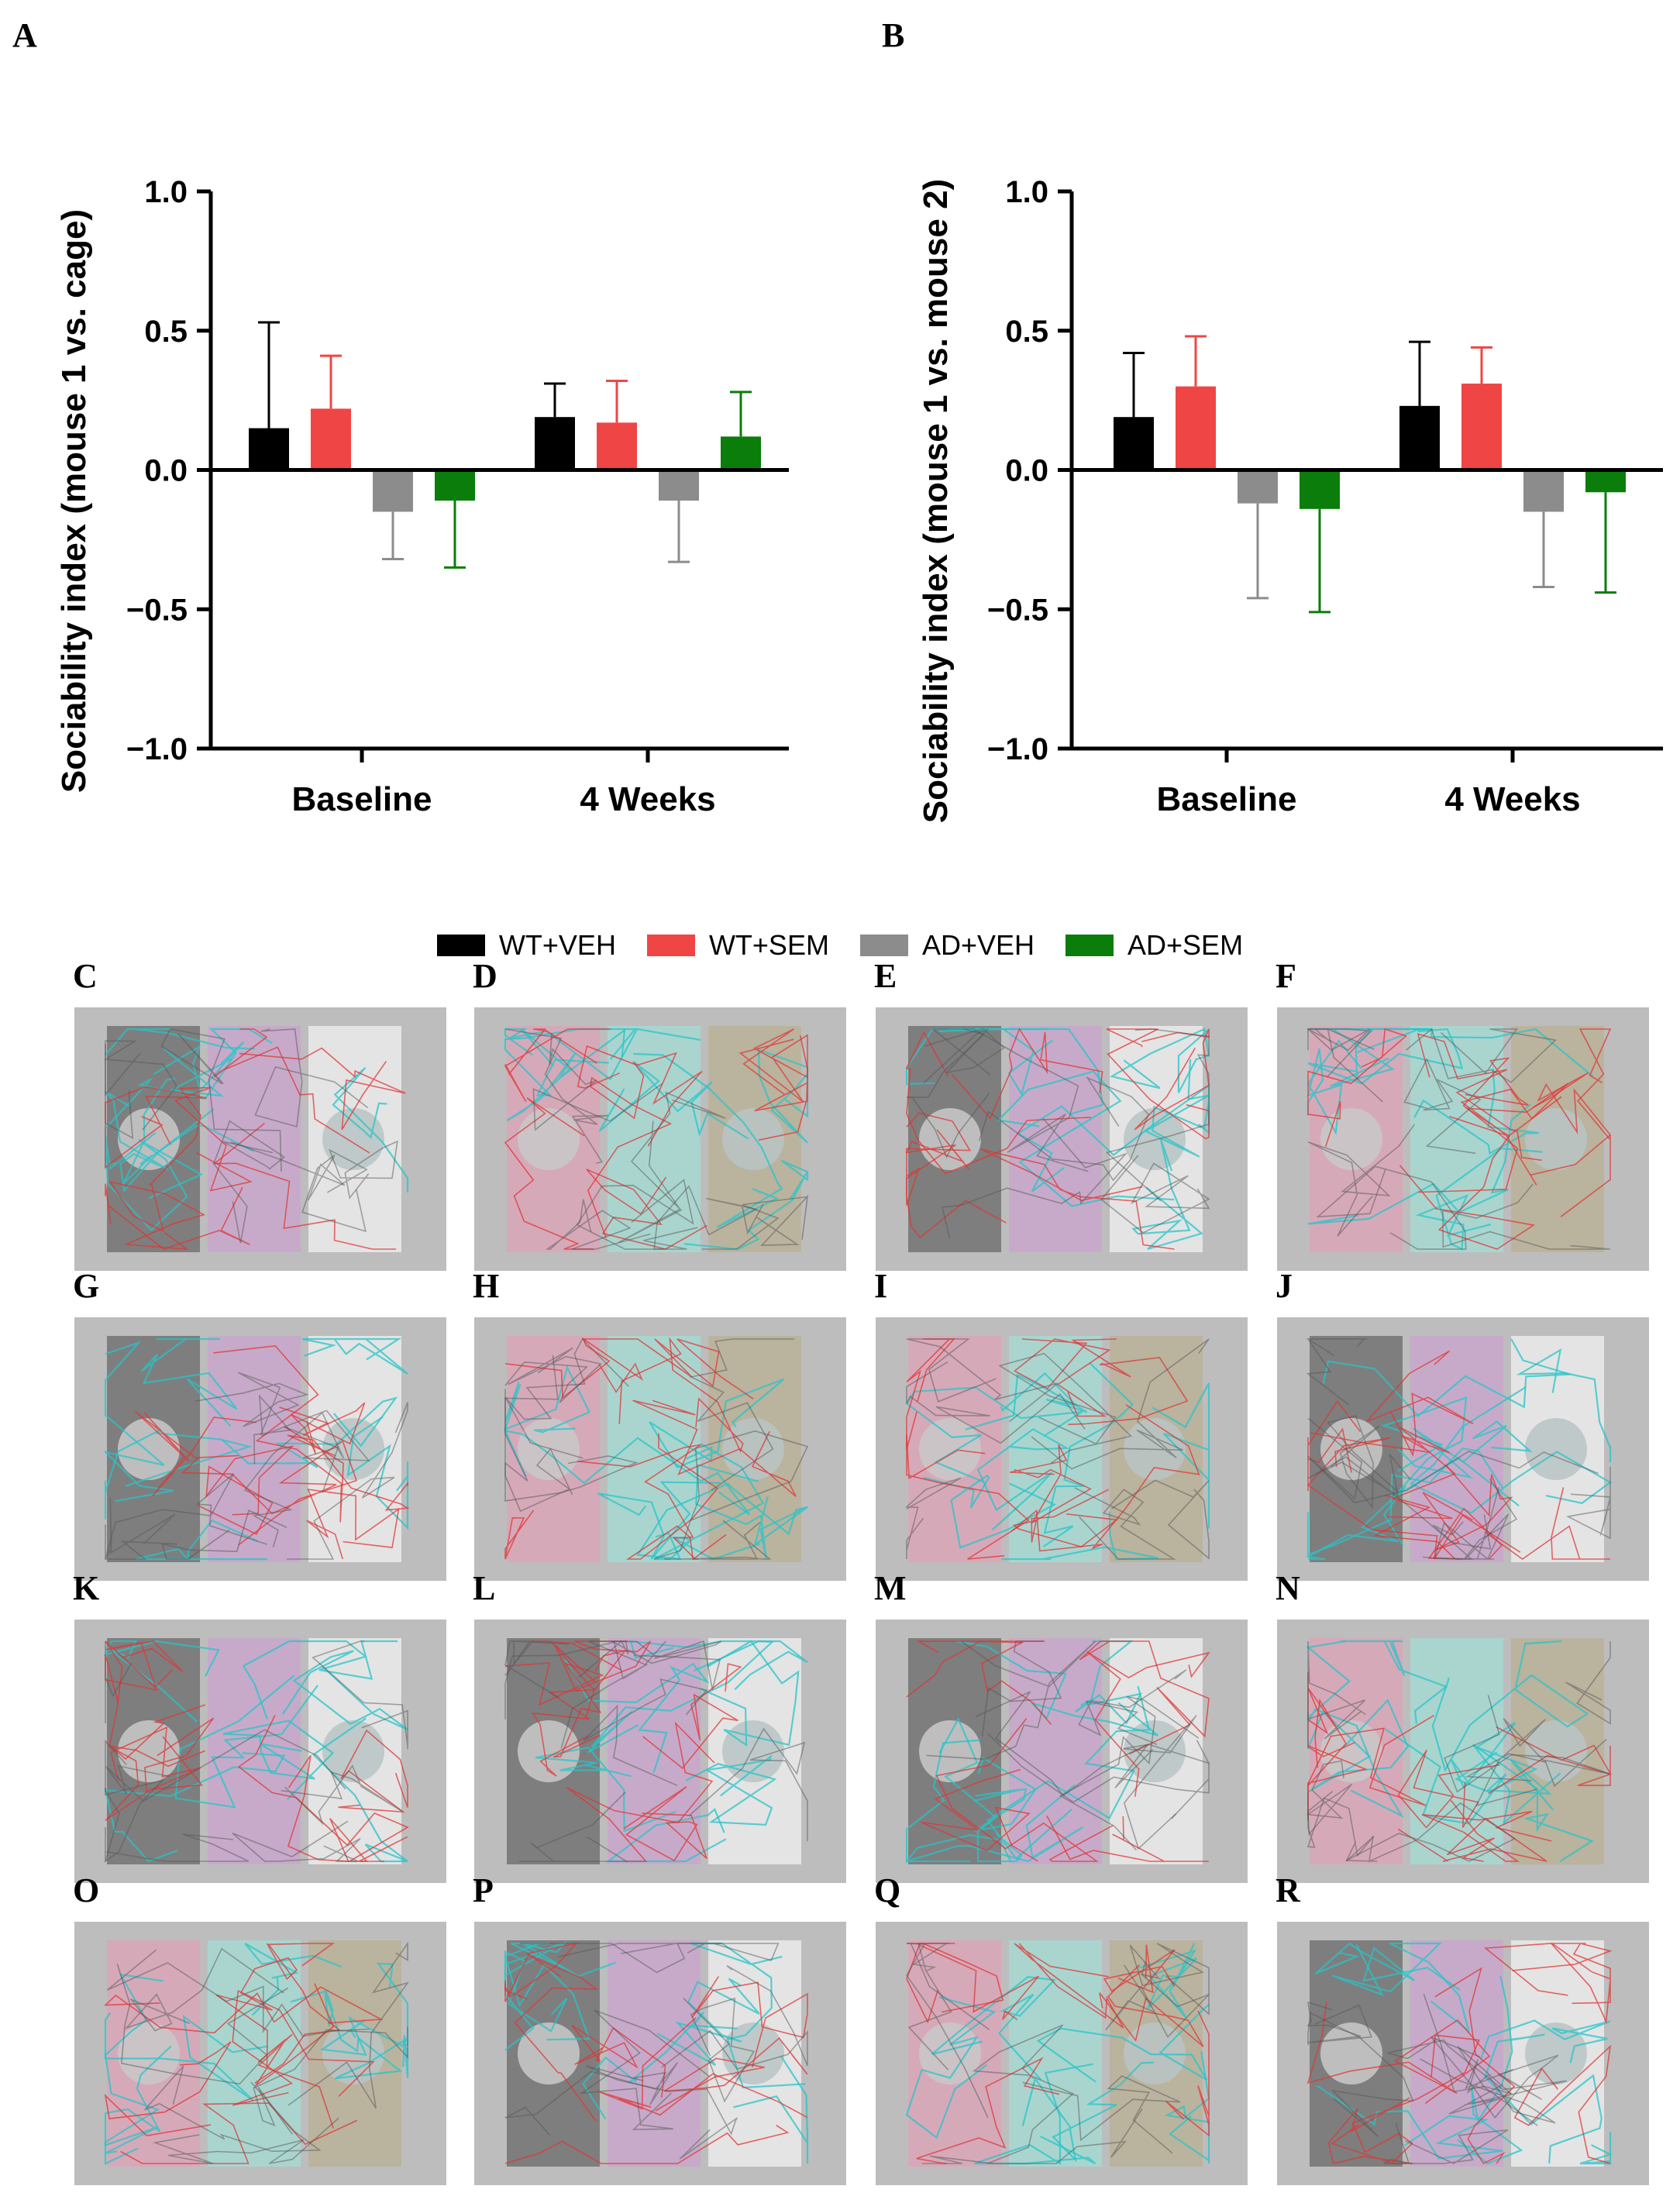  What do you see at coordinates (1018, 749) in the screenshot?
I see `y-tick-label: −1.0` at bounding box center [1018, 749].